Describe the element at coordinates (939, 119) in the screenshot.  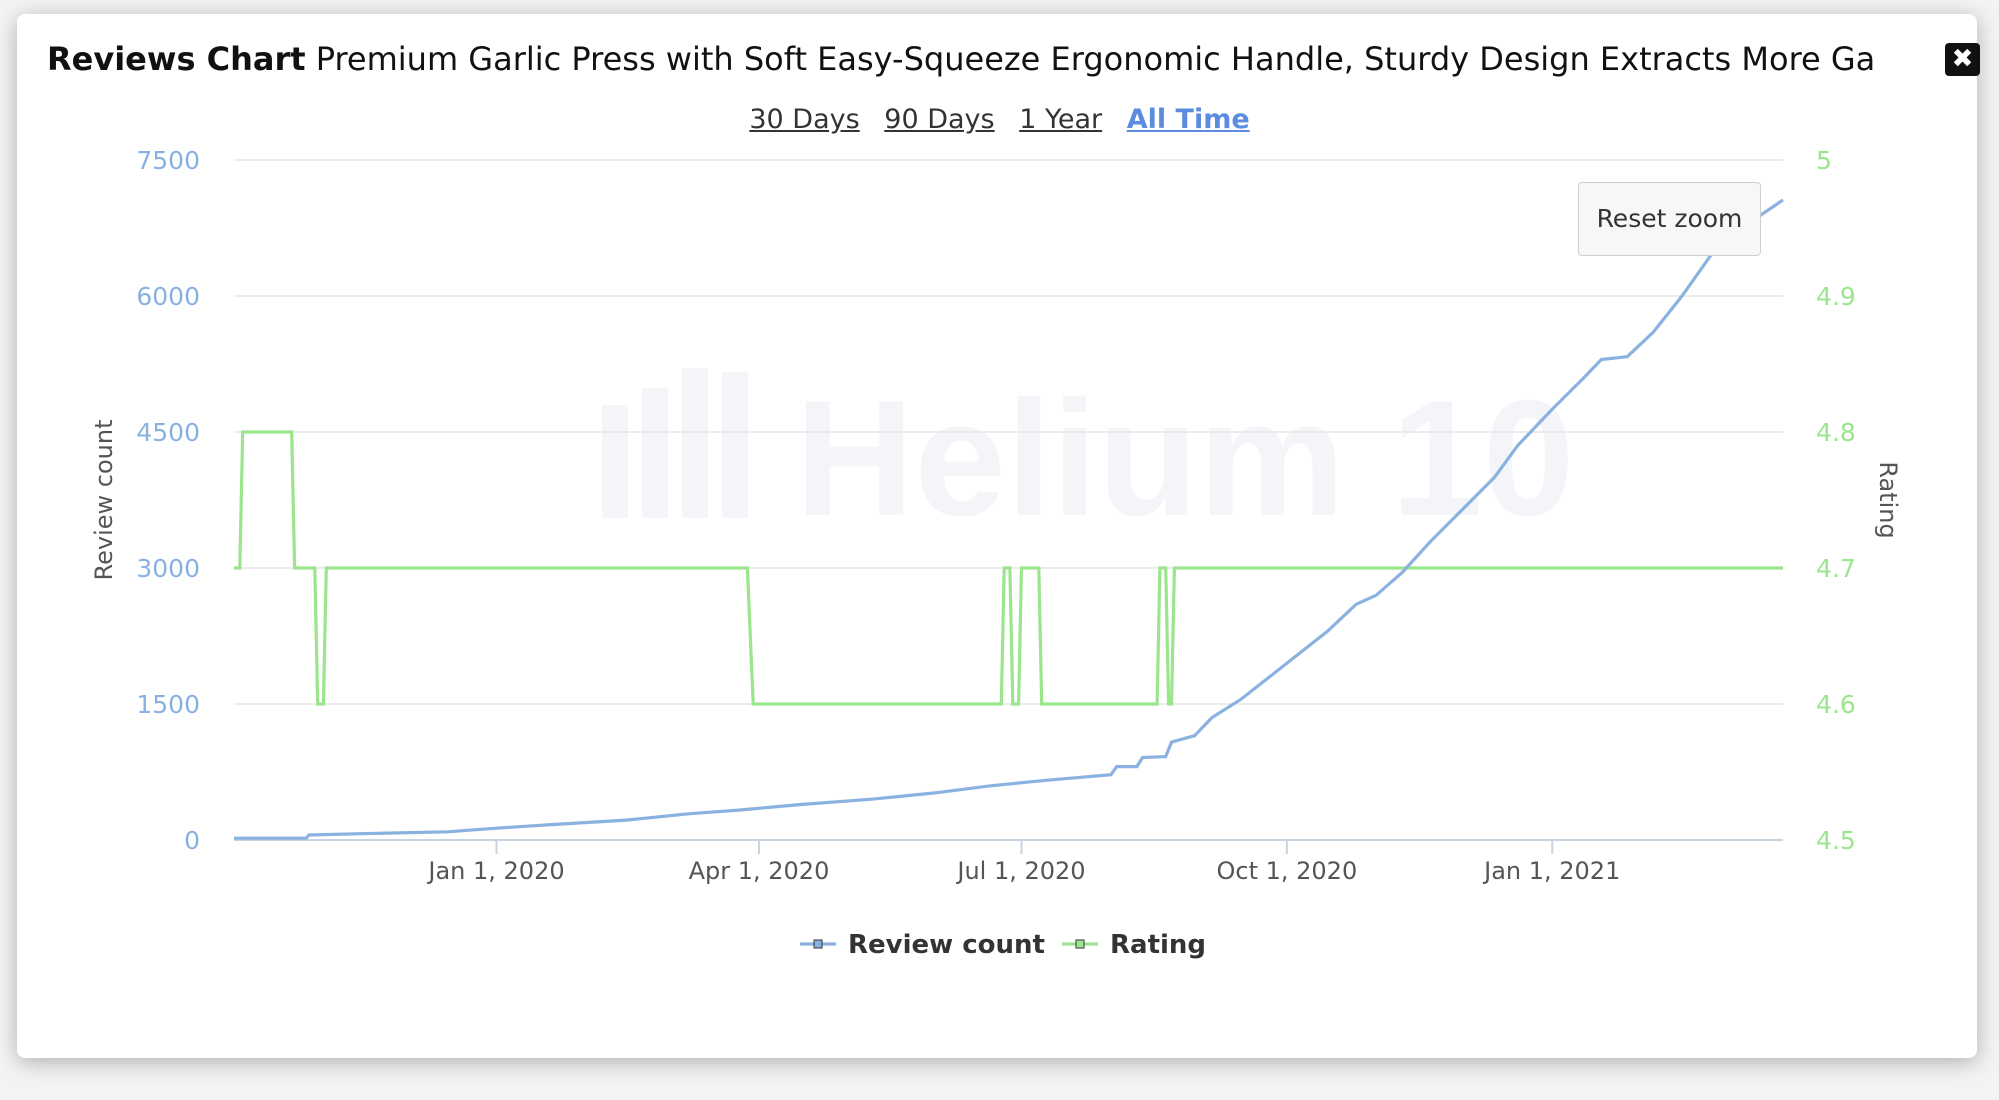
I see `range-90-days: 90 Days` at that location.